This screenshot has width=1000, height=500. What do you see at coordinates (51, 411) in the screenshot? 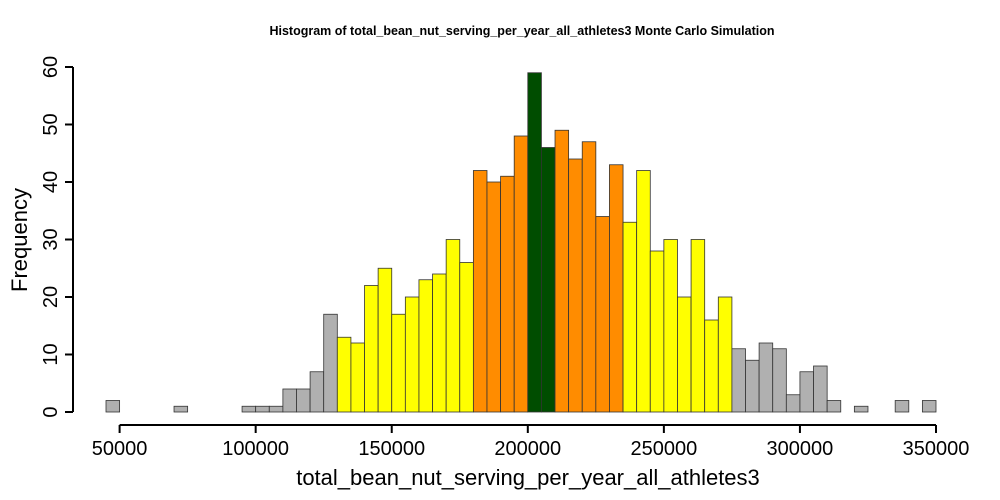
I see `y-tick-label: 0` at bounding box center [51, 411].